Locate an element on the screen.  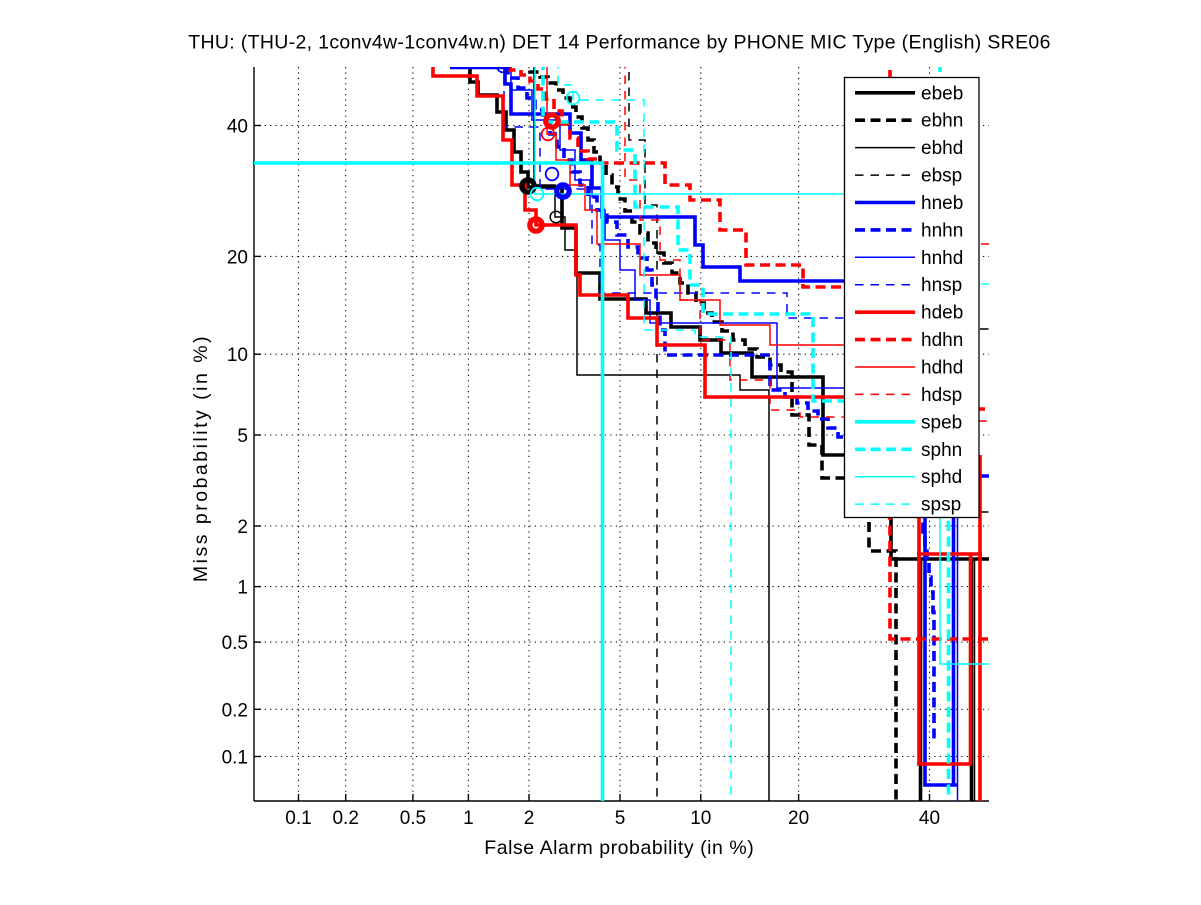
svg-text: speb is located at coordinates (941, 422).